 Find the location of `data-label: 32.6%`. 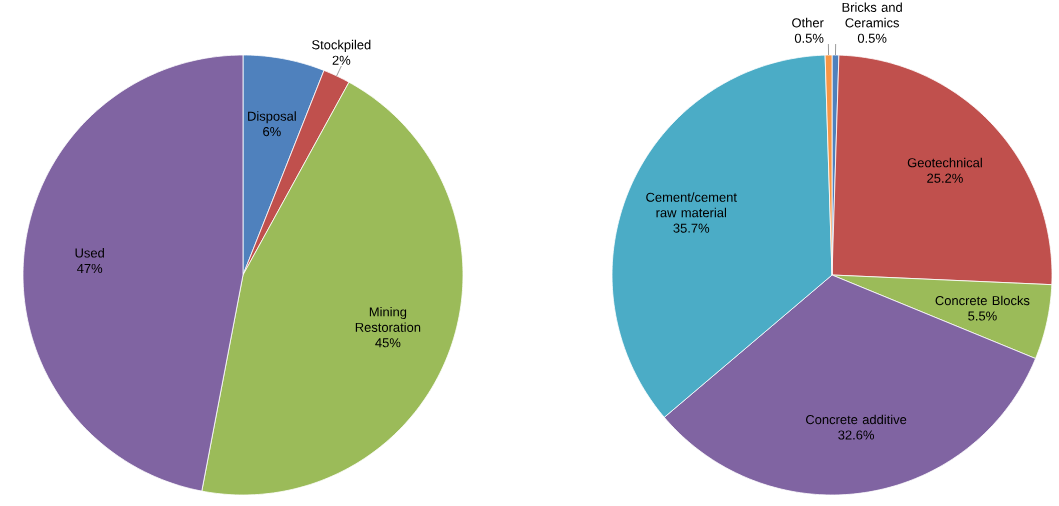

data-label: 32.6% is located at coordinates (856, 435).